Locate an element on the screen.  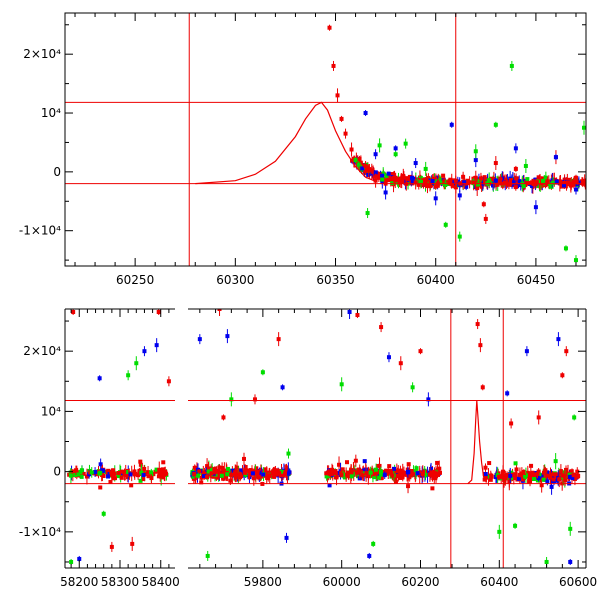
x-tick-label: 60400 is located at coordinates (436, 280).